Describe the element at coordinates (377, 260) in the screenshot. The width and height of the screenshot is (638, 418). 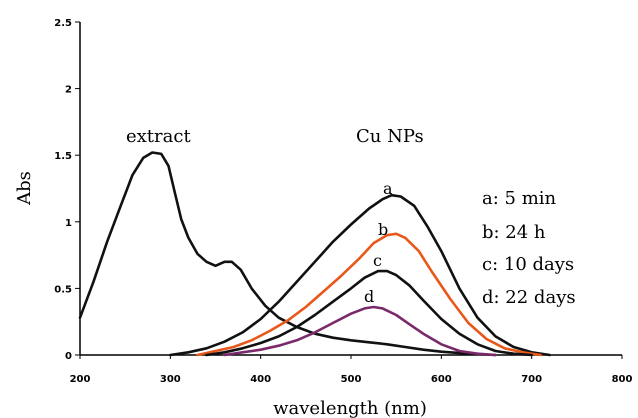
I see `series-label-c: c` at that location.